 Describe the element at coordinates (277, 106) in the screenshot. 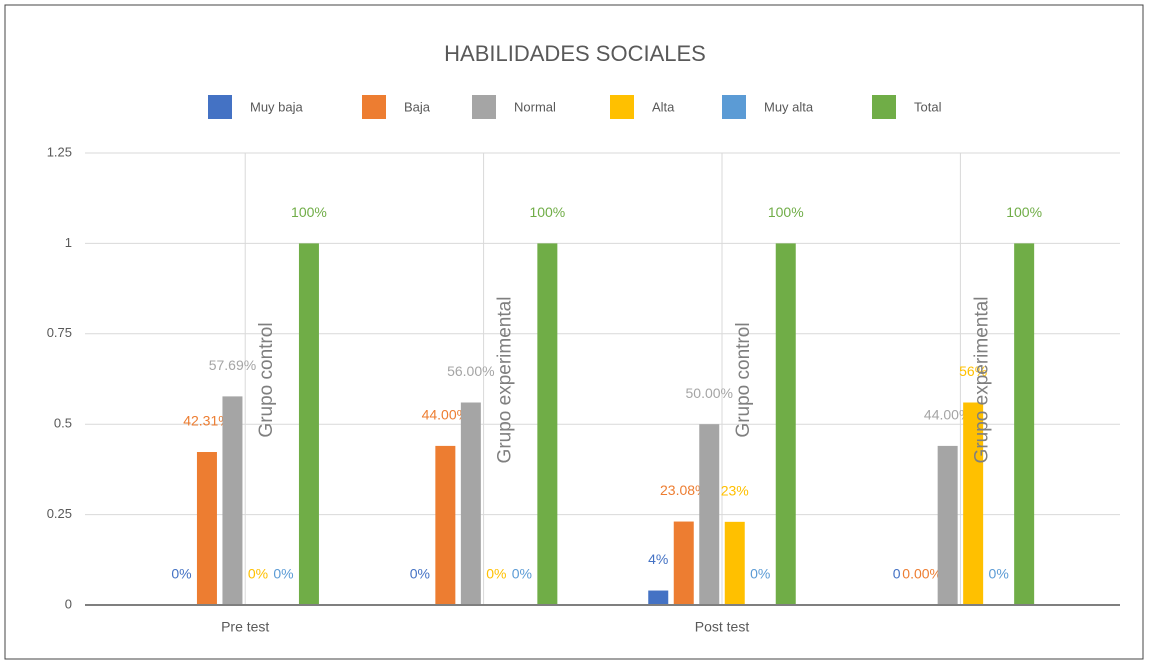

I see `legend-label: Muy baja` at that location.